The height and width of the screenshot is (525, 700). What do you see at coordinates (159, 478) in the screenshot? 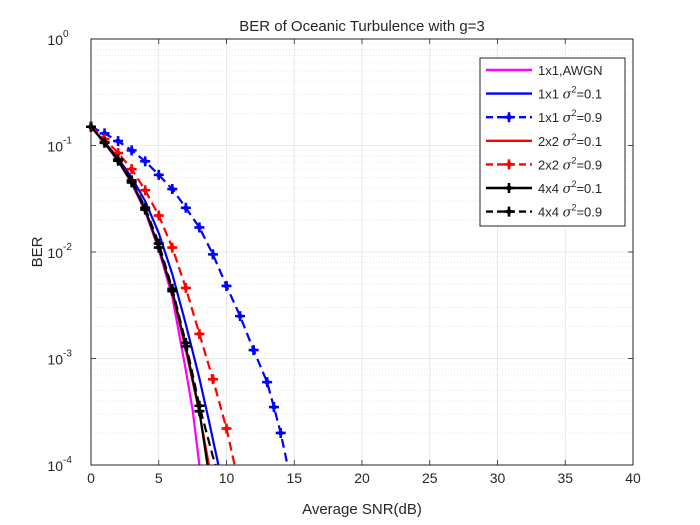
I see `x-tick-label: 5` at bounding box center [159, 478].